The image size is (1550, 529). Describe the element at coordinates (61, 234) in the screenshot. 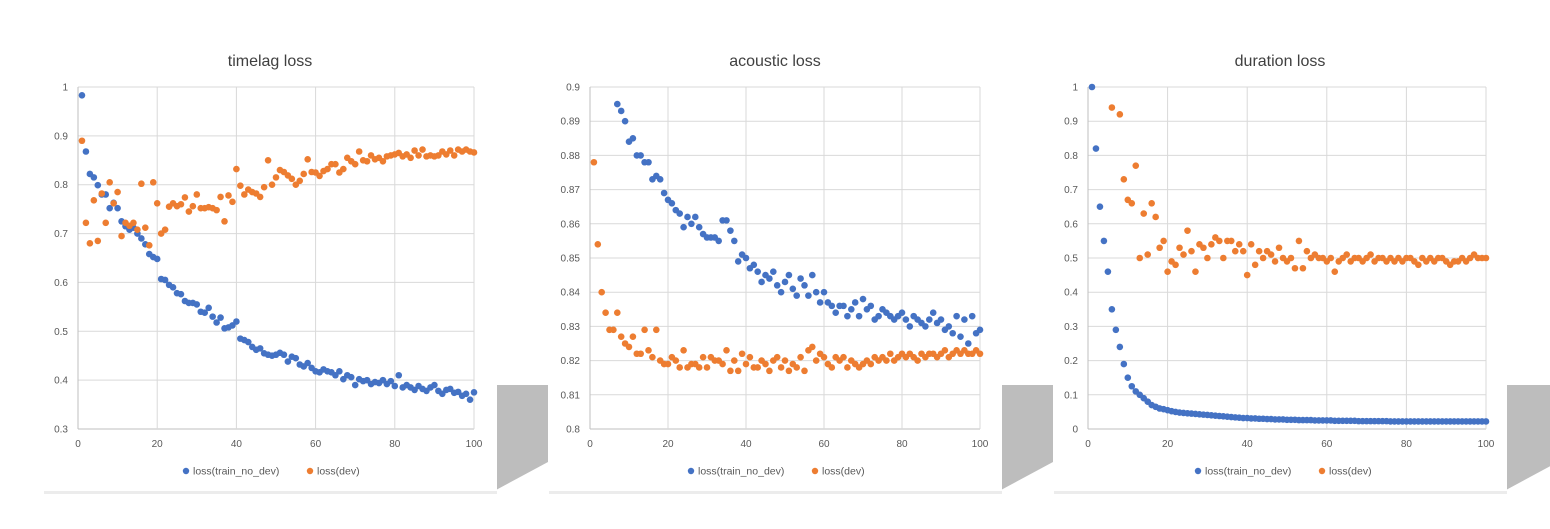

I see `timelag-y-tick-label: 0.7` at that location.